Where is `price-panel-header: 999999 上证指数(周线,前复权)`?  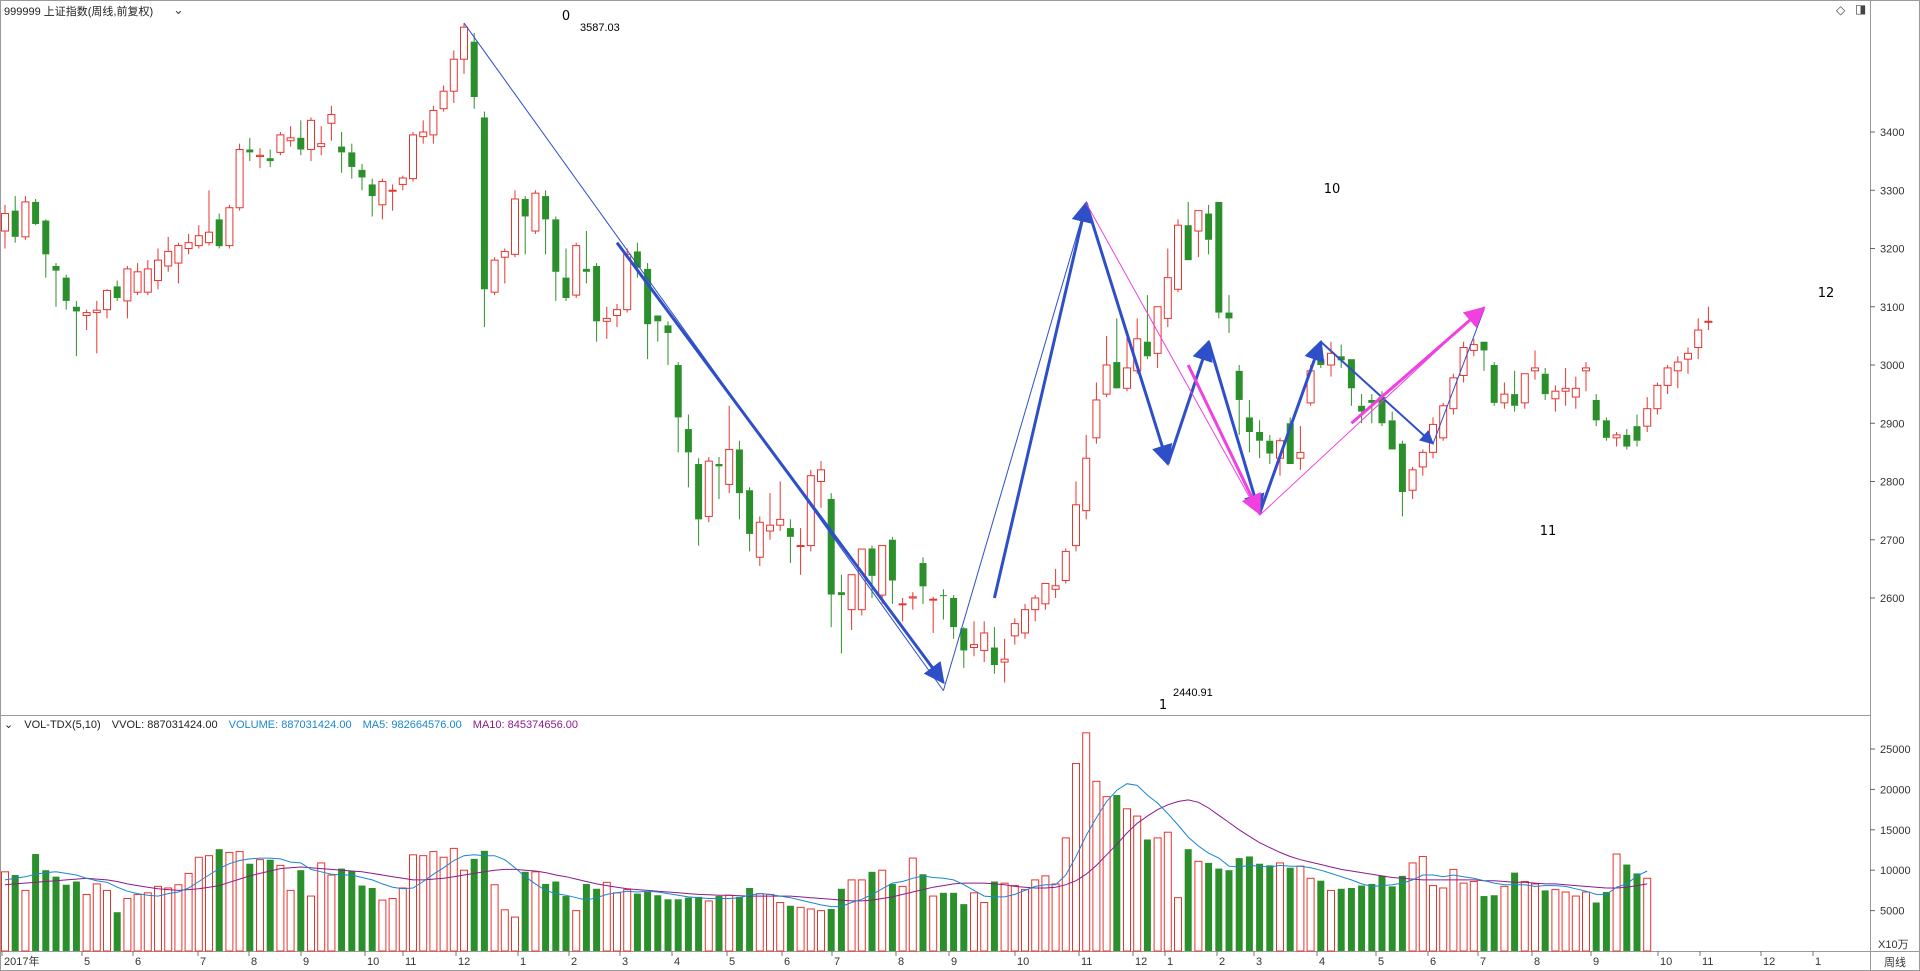 price-panel-header: 999999 上证指数(周线,前复权) is located at coordinates (82, 11).